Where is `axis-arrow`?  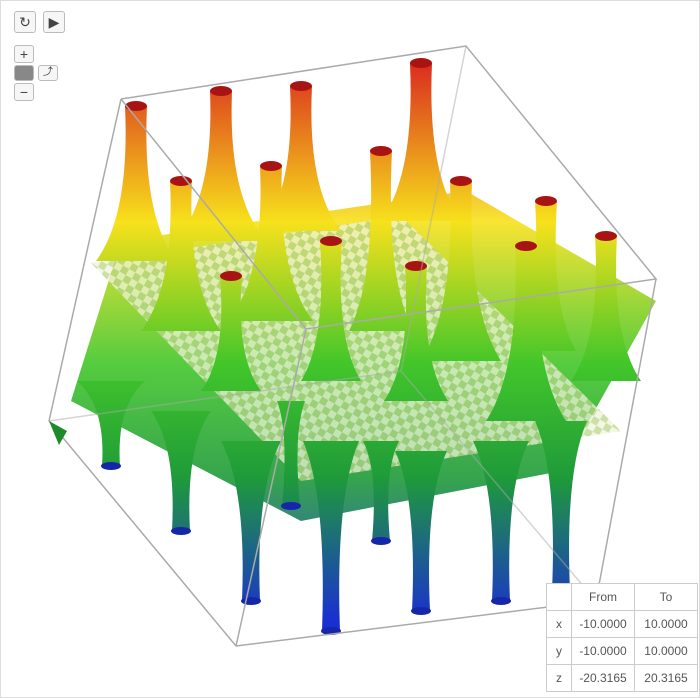
axis-arrow is located at coordinates (58, 433).